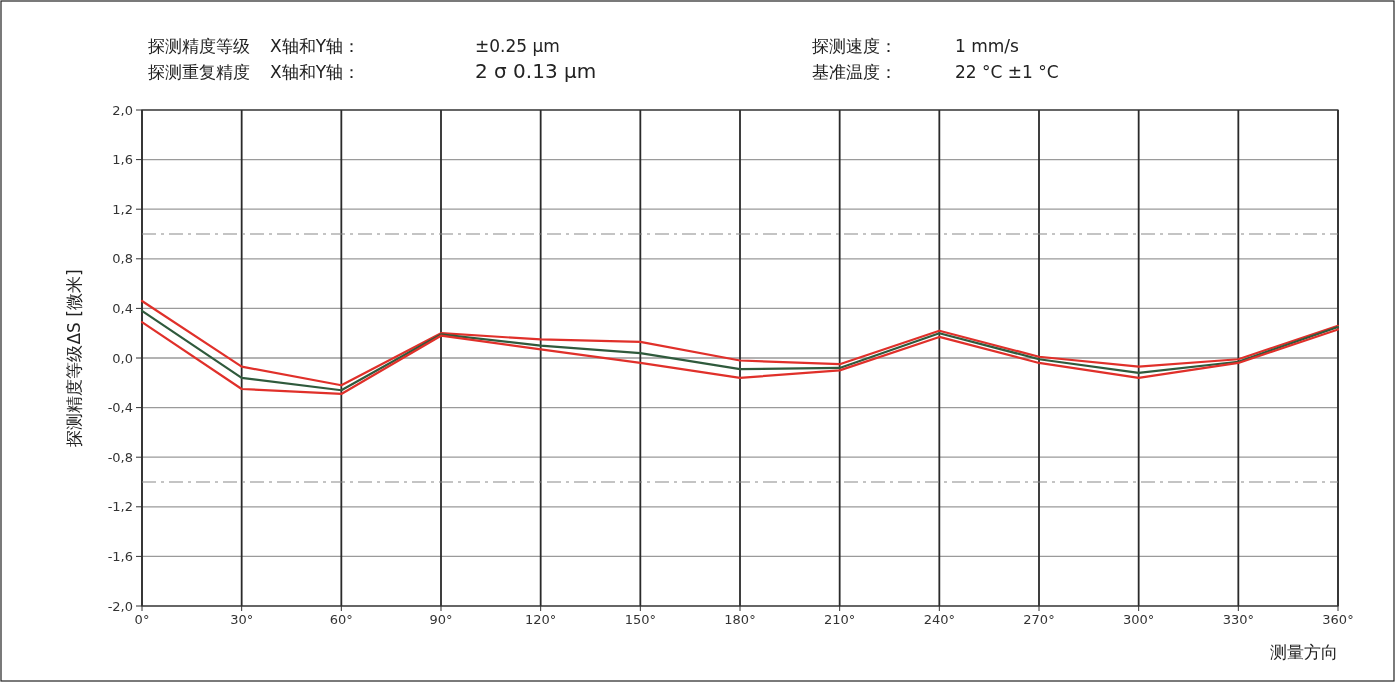 The width and height of the screenshot is (1395, 682). Describe the element at coordinates (1007, 72) in the screenshot. I see `text: 22 °C ±1 °C` at that location.